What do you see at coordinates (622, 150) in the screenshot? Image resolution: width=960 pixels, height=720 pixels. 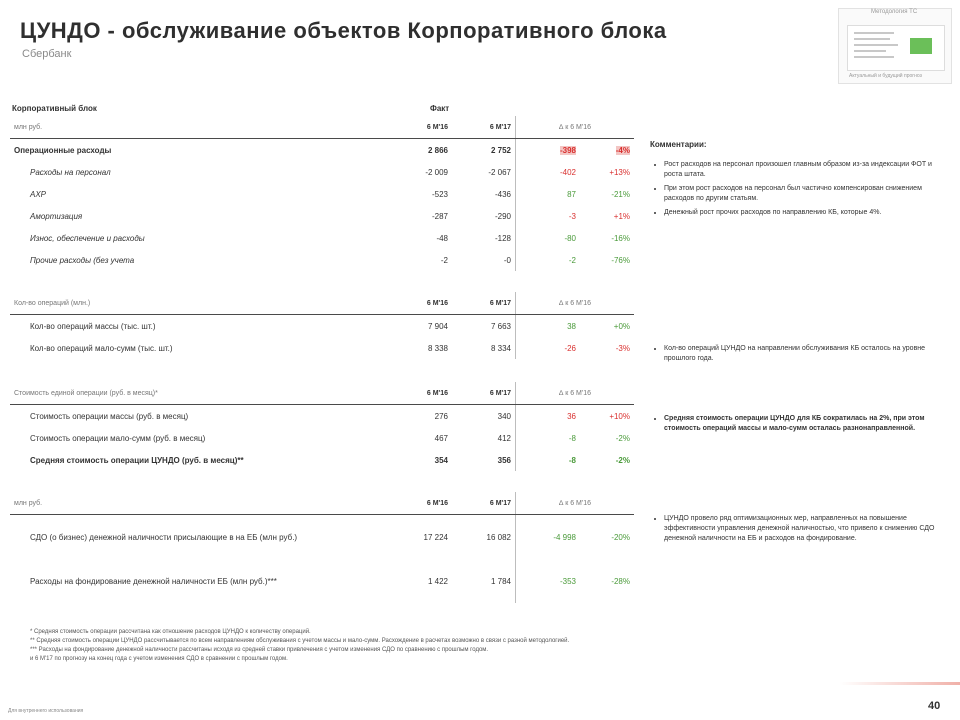 I see `delta-pct: -4%` at bounding box center [622, 150].